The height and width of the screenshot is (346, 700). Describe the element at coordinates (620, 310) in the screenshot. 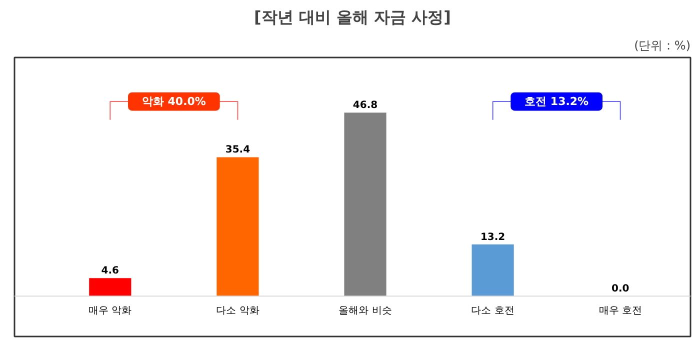

I see `x-tick-label: 매우 호전` at that location.